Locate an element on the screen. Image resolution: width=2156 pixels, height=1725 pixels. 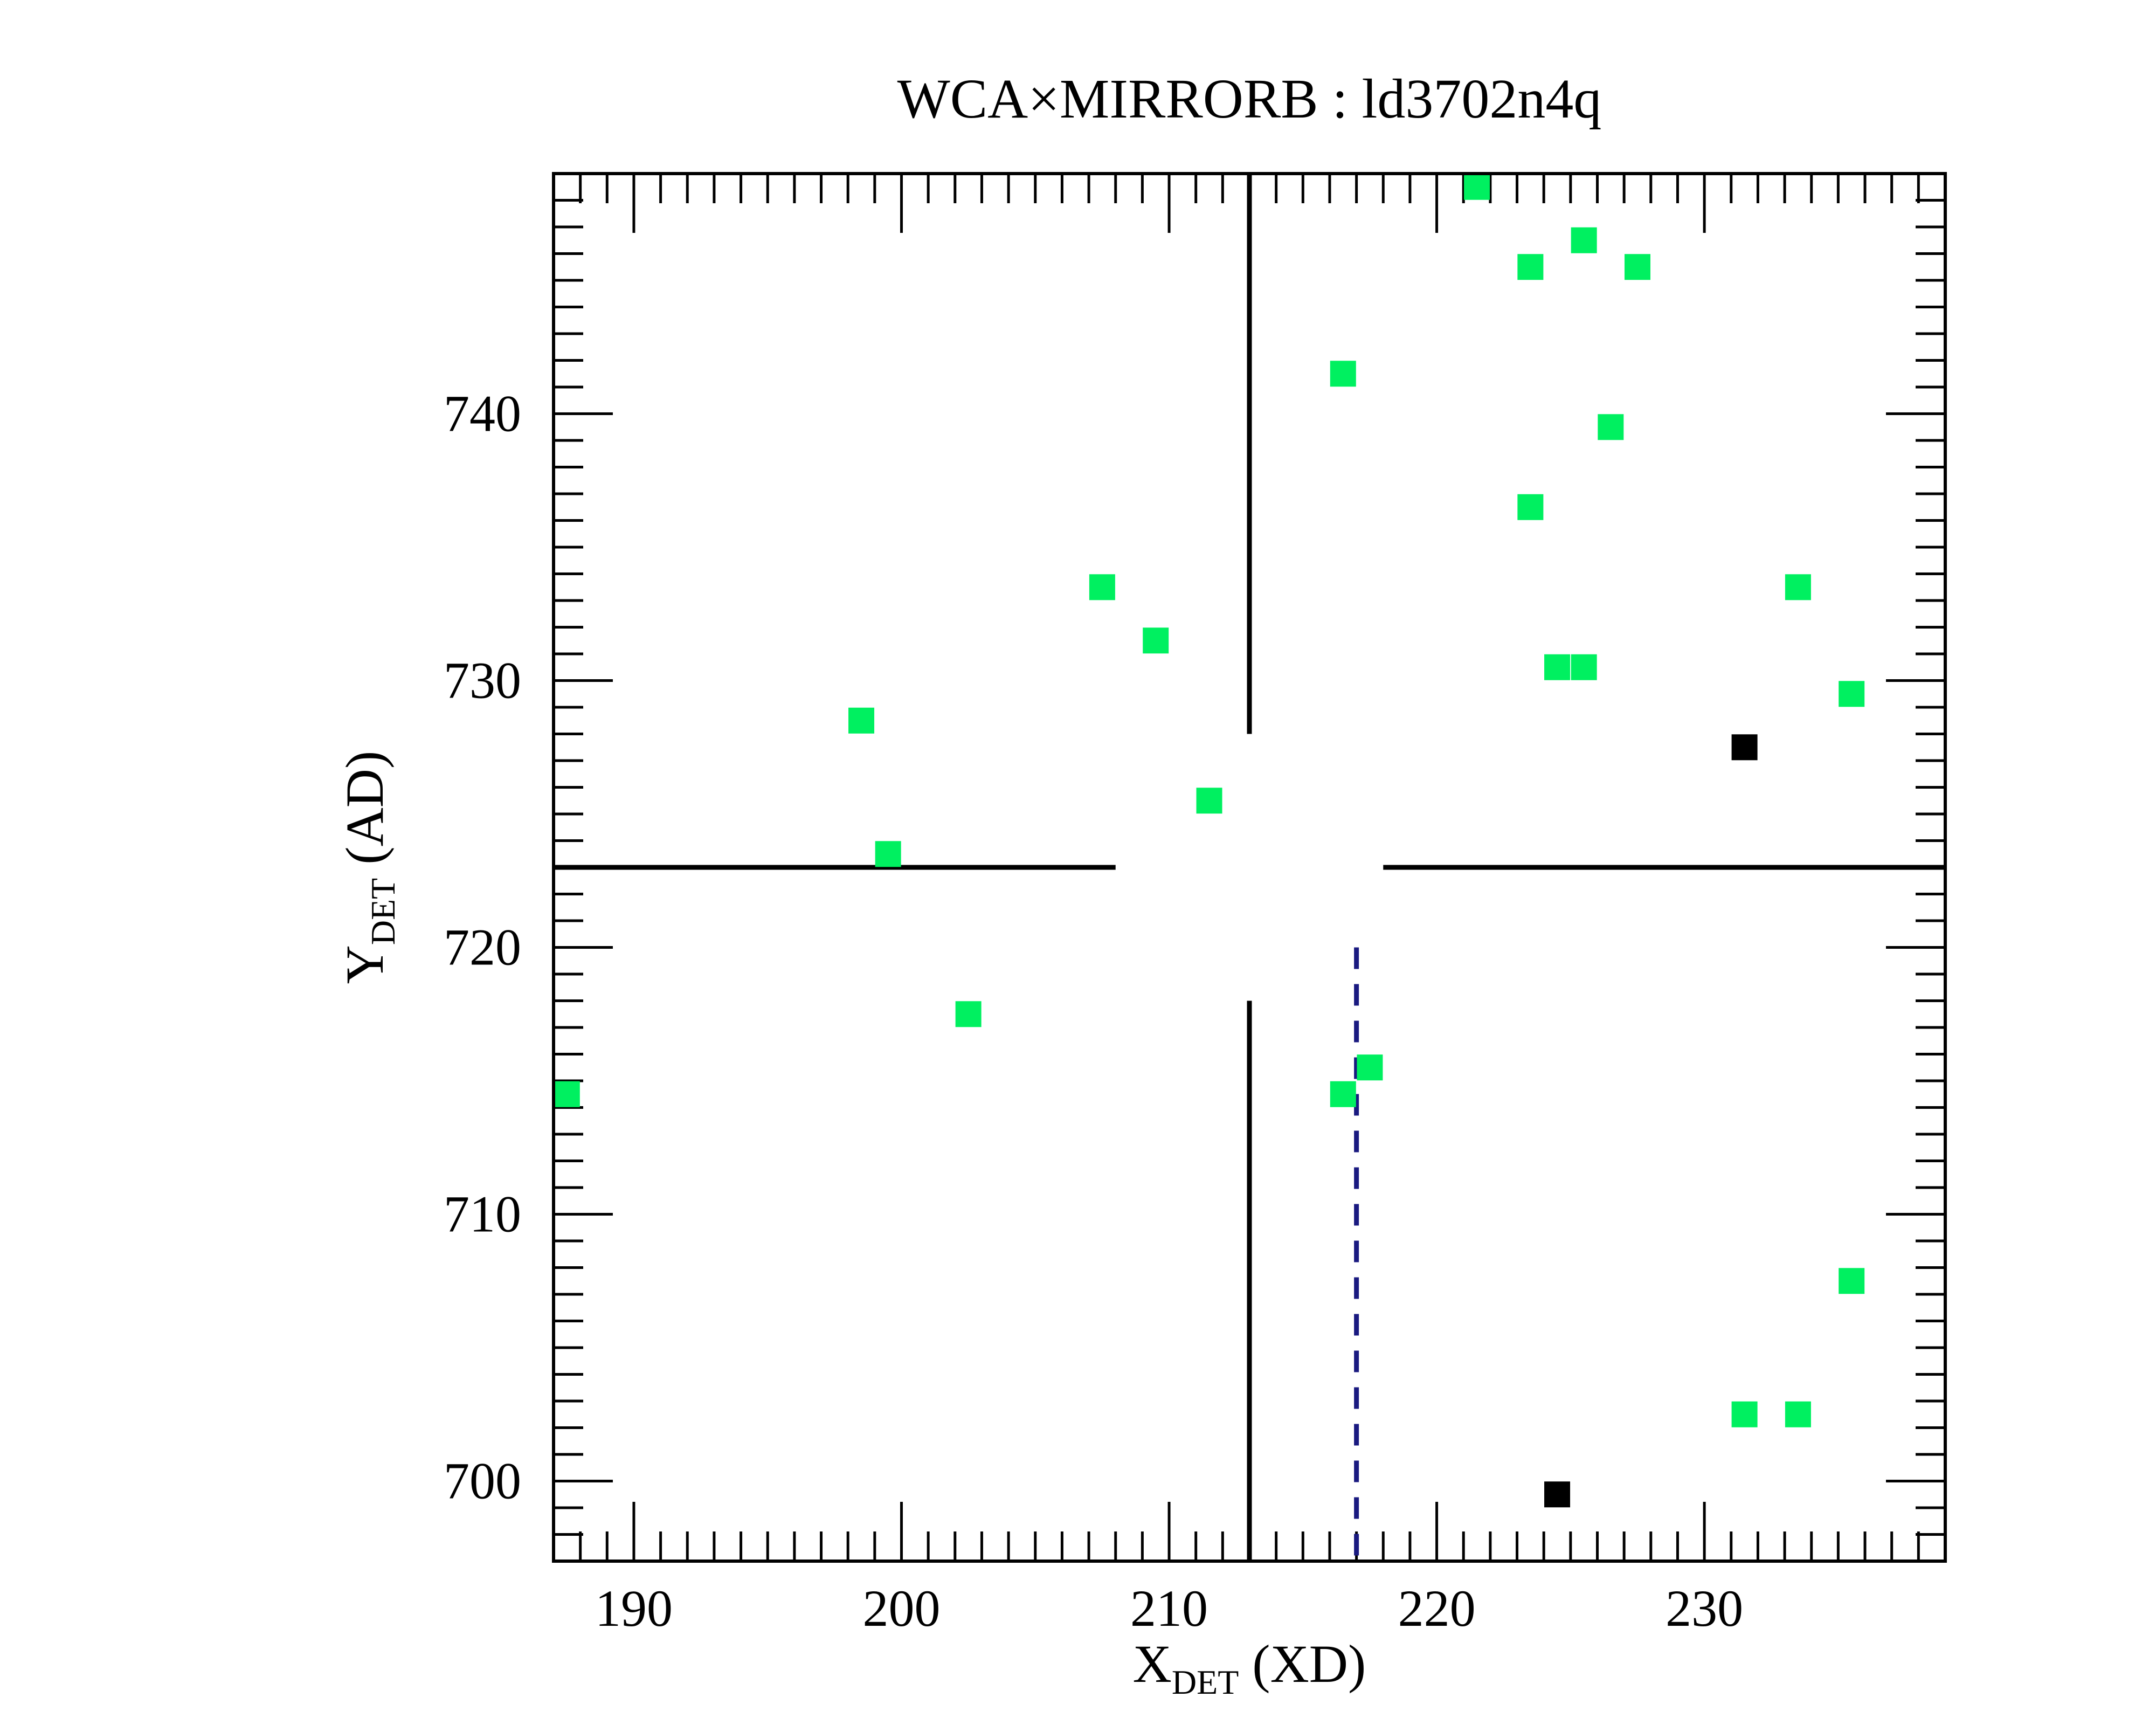
chart-title-prefix: WCA is located at coordinates (962, 99).